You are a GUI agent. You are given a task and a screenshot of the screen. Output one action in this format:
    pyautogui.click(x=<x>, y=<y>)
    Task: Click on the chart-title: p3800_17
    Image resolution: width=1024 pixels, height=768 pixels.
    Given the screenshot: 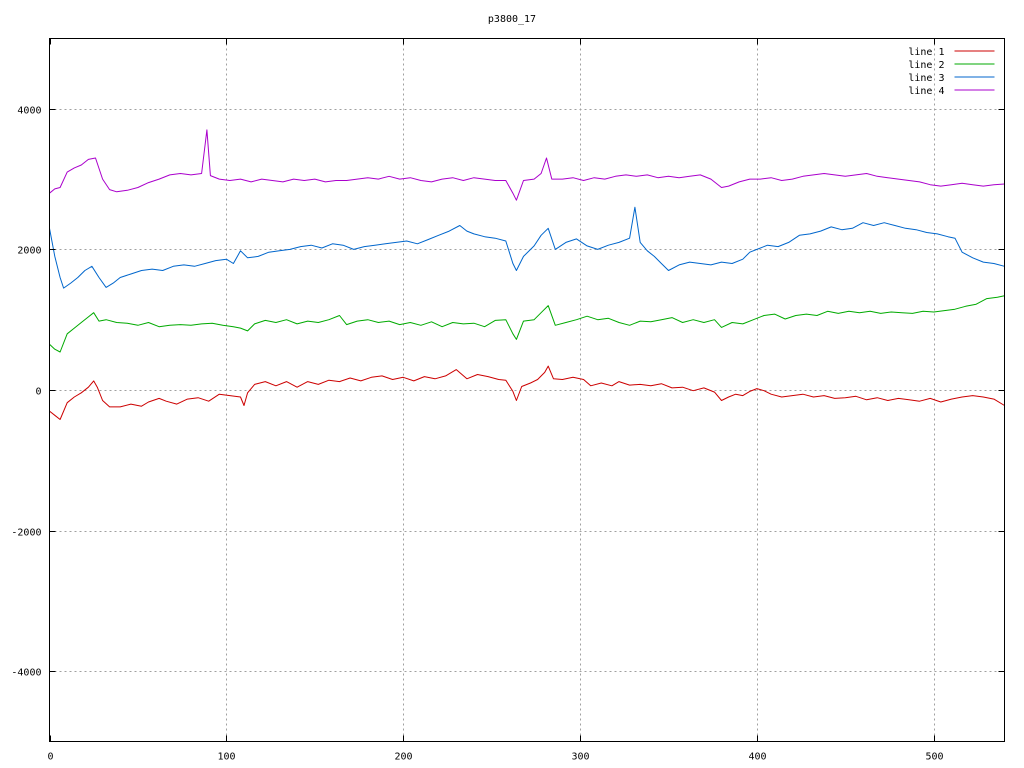 What is the action you would take?
    pyautogui.click(x=512, y=19)
    